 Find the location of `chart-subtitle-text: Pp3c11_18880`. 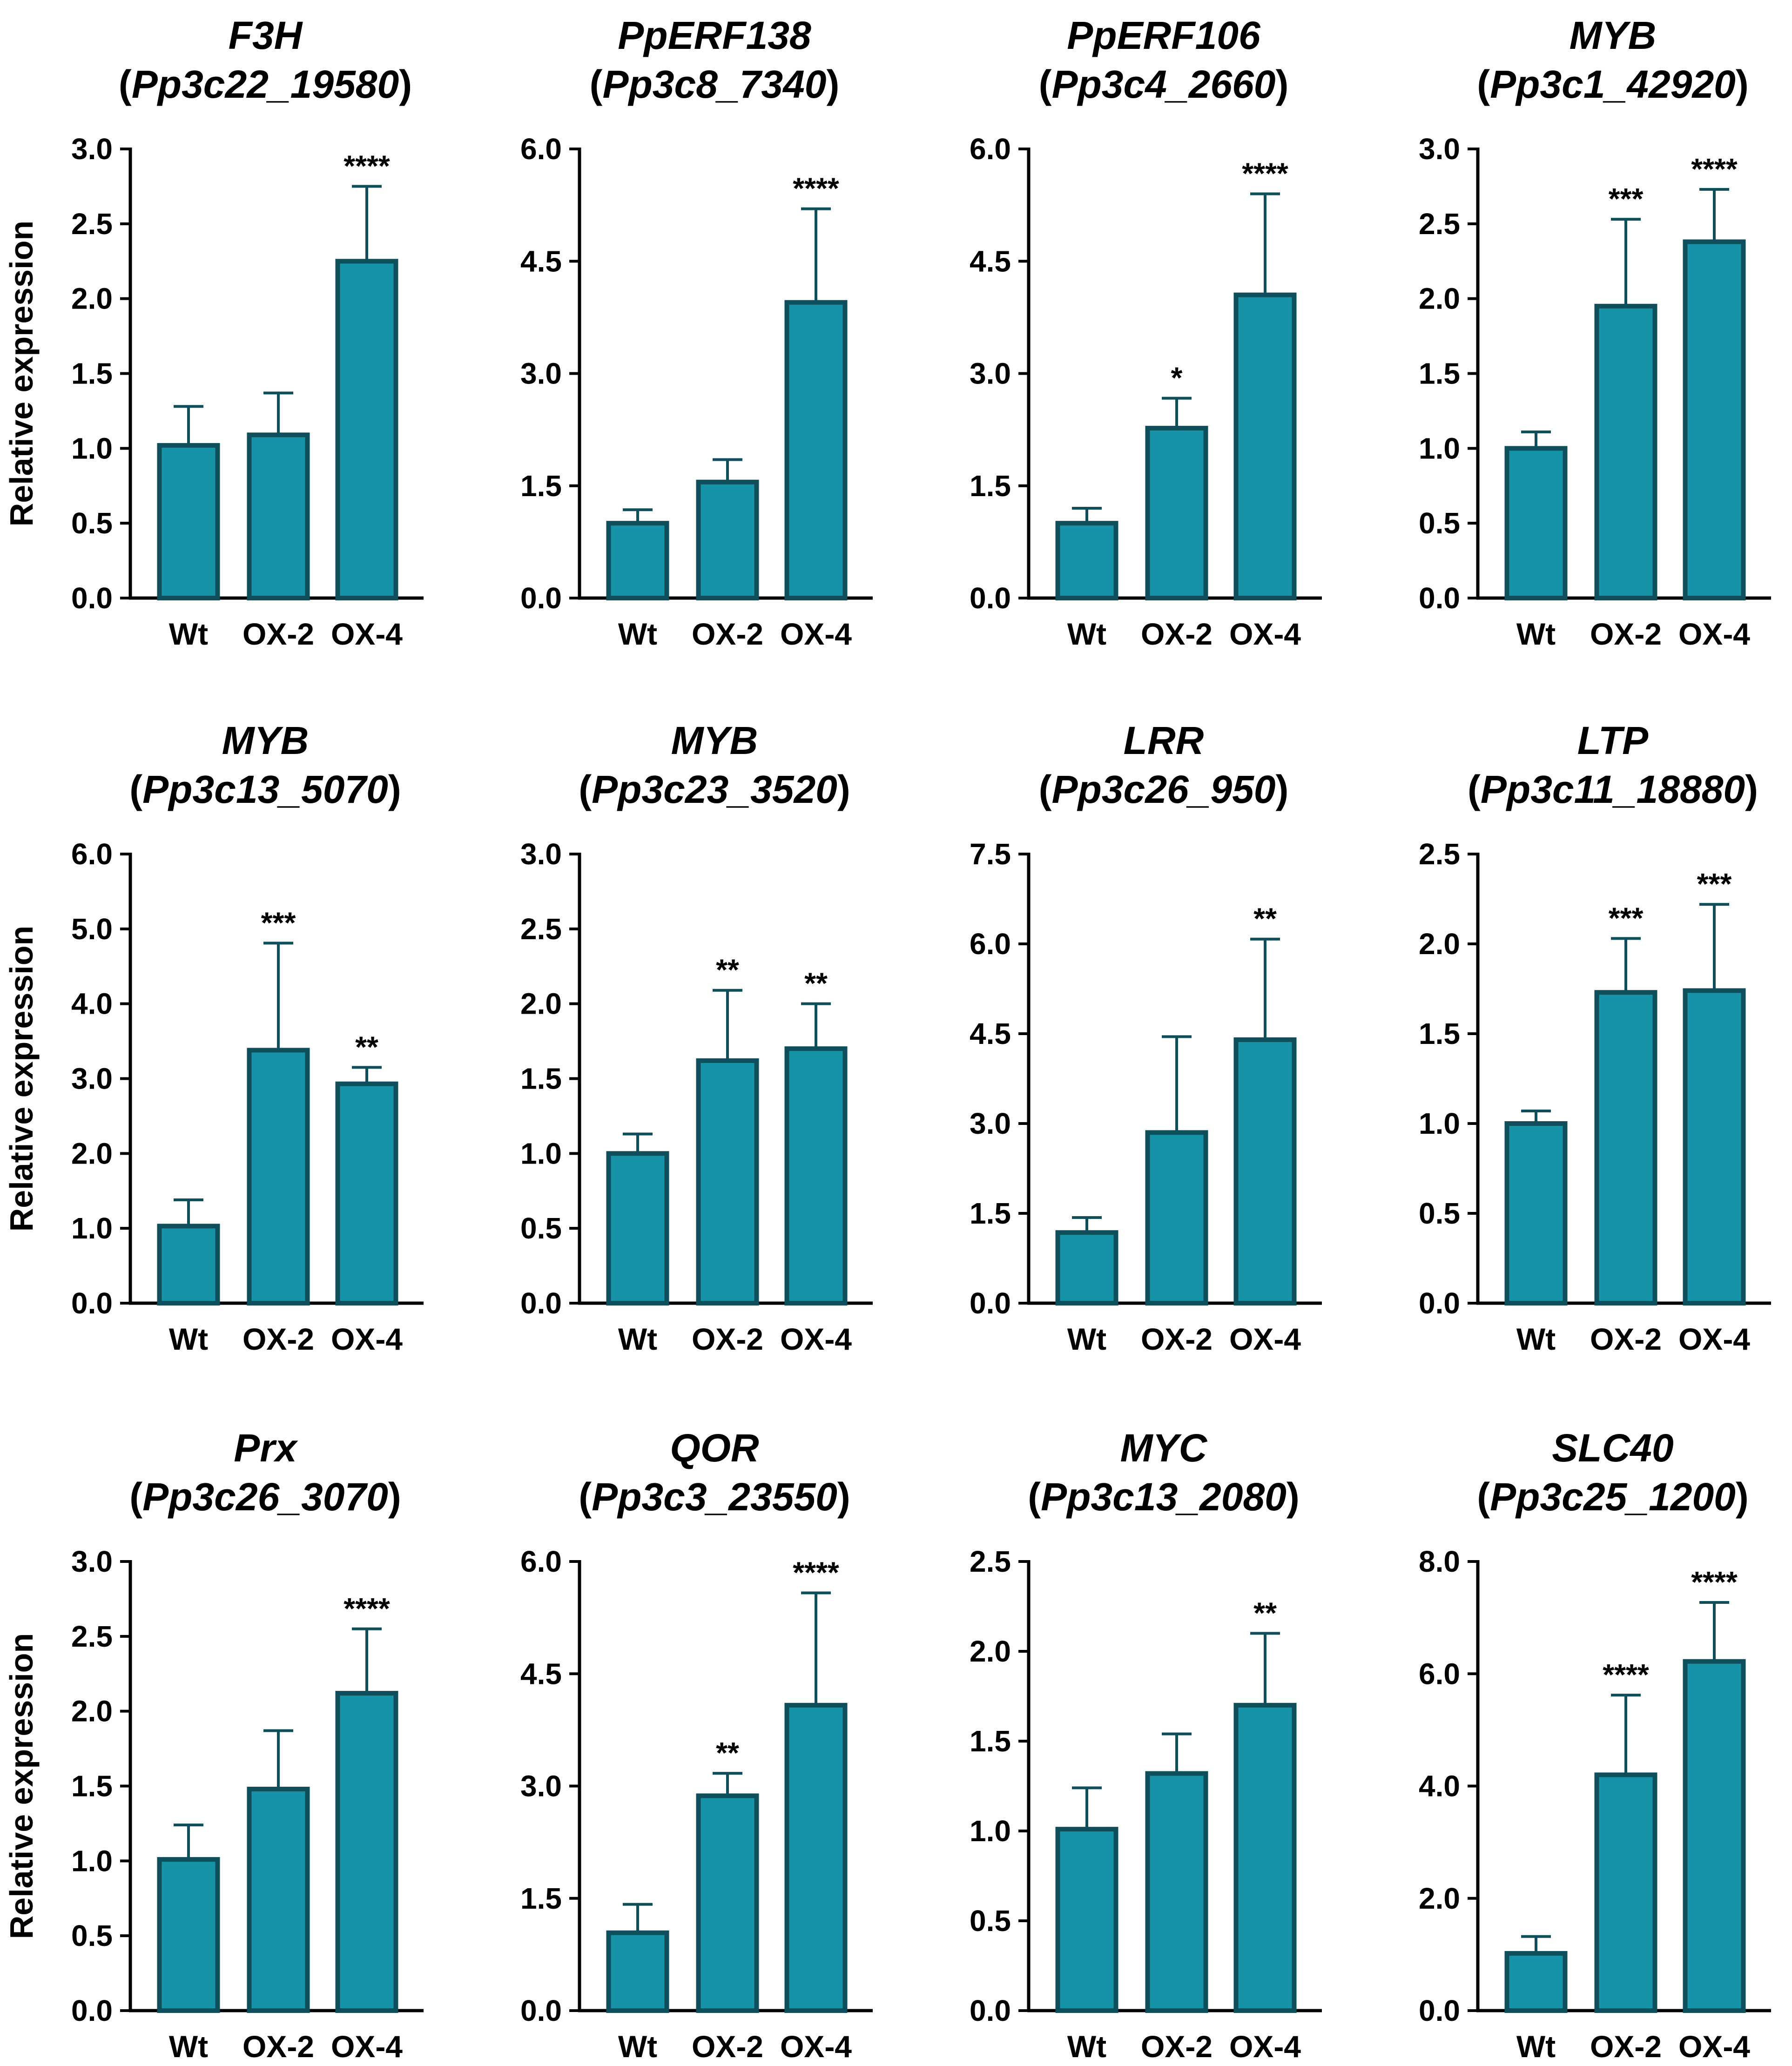

chart-subtitle-text: Pp3c11_18880 is located at coordinates (1613, 789).